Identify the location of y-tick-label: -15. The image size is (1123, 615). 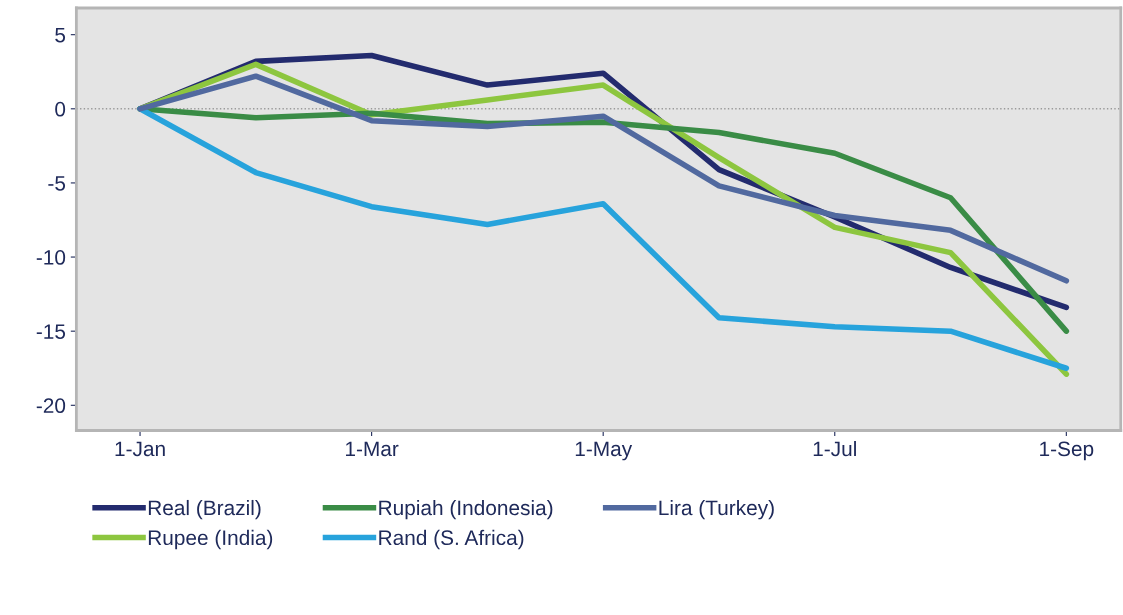
(51, 331).